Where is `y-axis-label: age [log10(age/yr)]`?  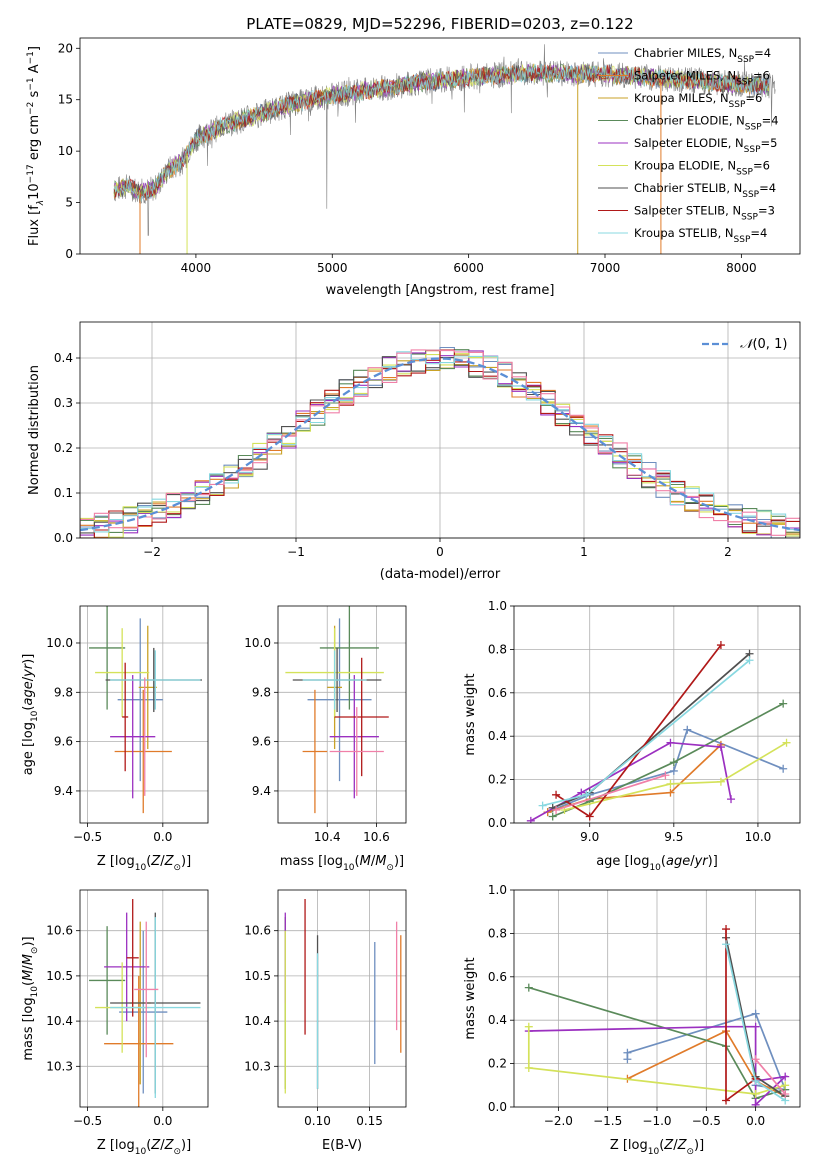 y-axis-label: age [log10(age/yr)] is located at coordinates (30, 715).